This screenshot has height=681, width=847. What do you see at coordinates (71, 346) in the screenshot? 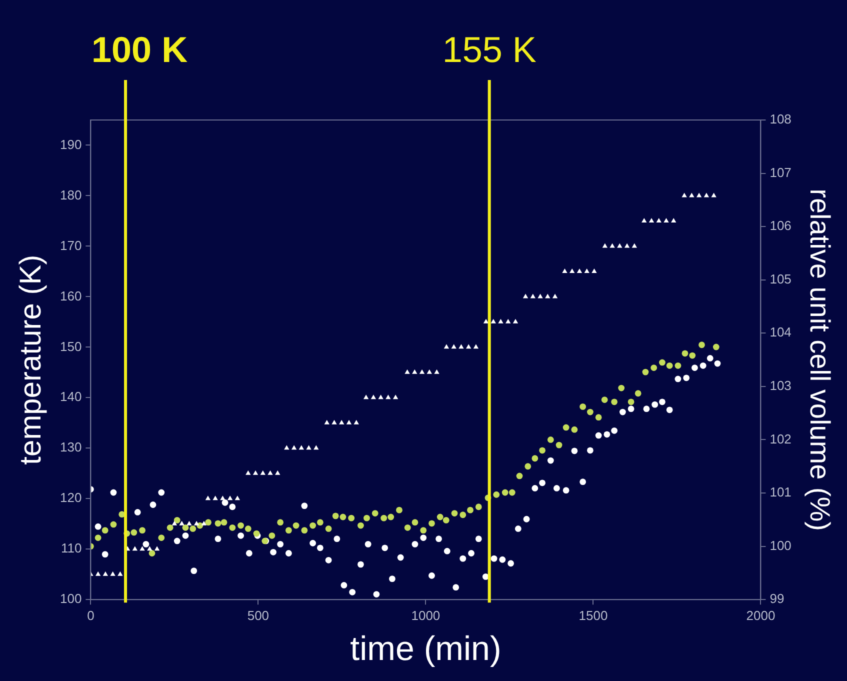
I see `y-tick-label: 150` at bounding box center [71, 346].